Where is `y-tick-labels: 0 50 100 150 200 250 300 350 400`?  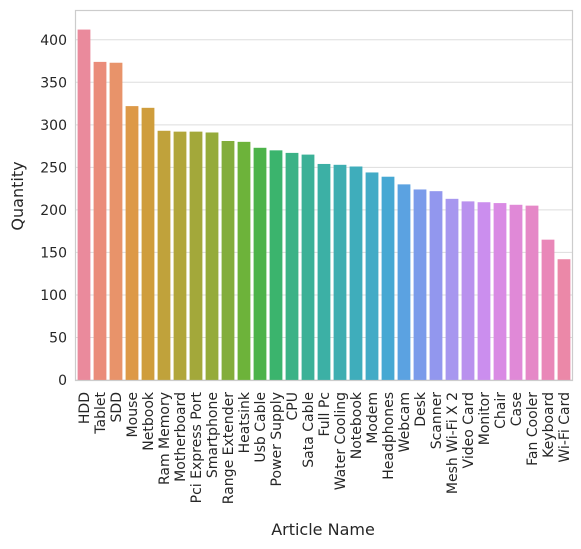 y-tick-labels: 0 50 100 150 200 250 300 350 400 is located at coordinates (53, 211).